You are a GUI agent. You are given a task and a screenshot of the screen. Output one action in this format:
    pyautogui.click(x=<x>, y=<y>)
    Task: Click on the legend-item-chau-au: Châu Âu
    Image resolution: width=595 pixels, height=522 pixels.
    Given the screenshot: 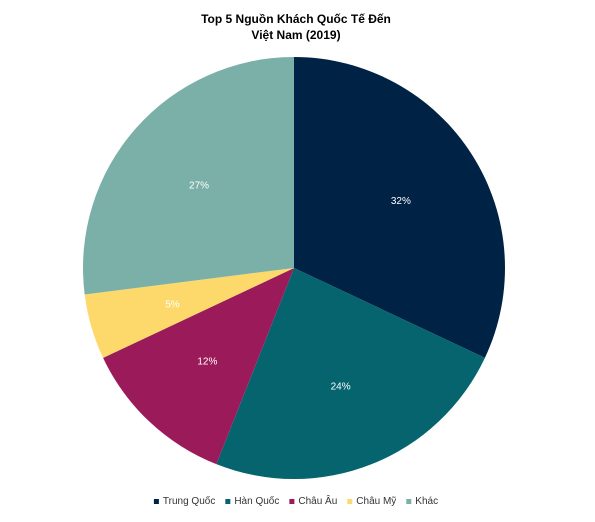 What is the action you would take?
    pyautogui.click(x=313, y=500)
    